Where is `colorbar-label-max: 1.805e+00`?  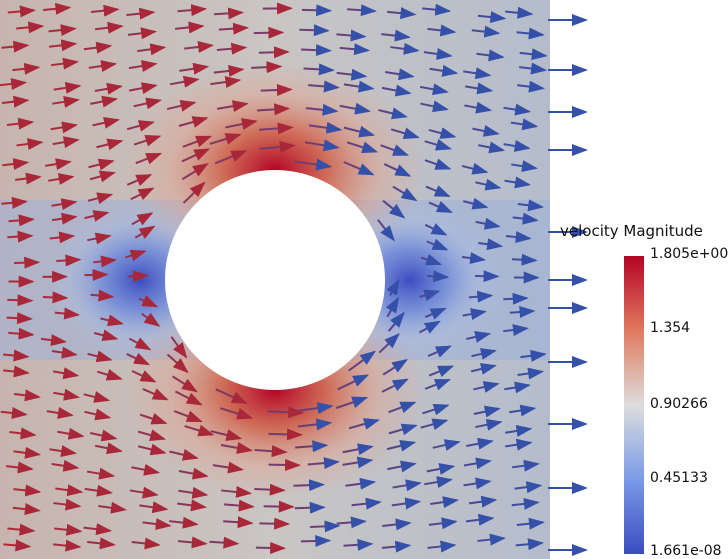 colorbar-label-max: 1.805e+00 is located at coordinates (689, 254).